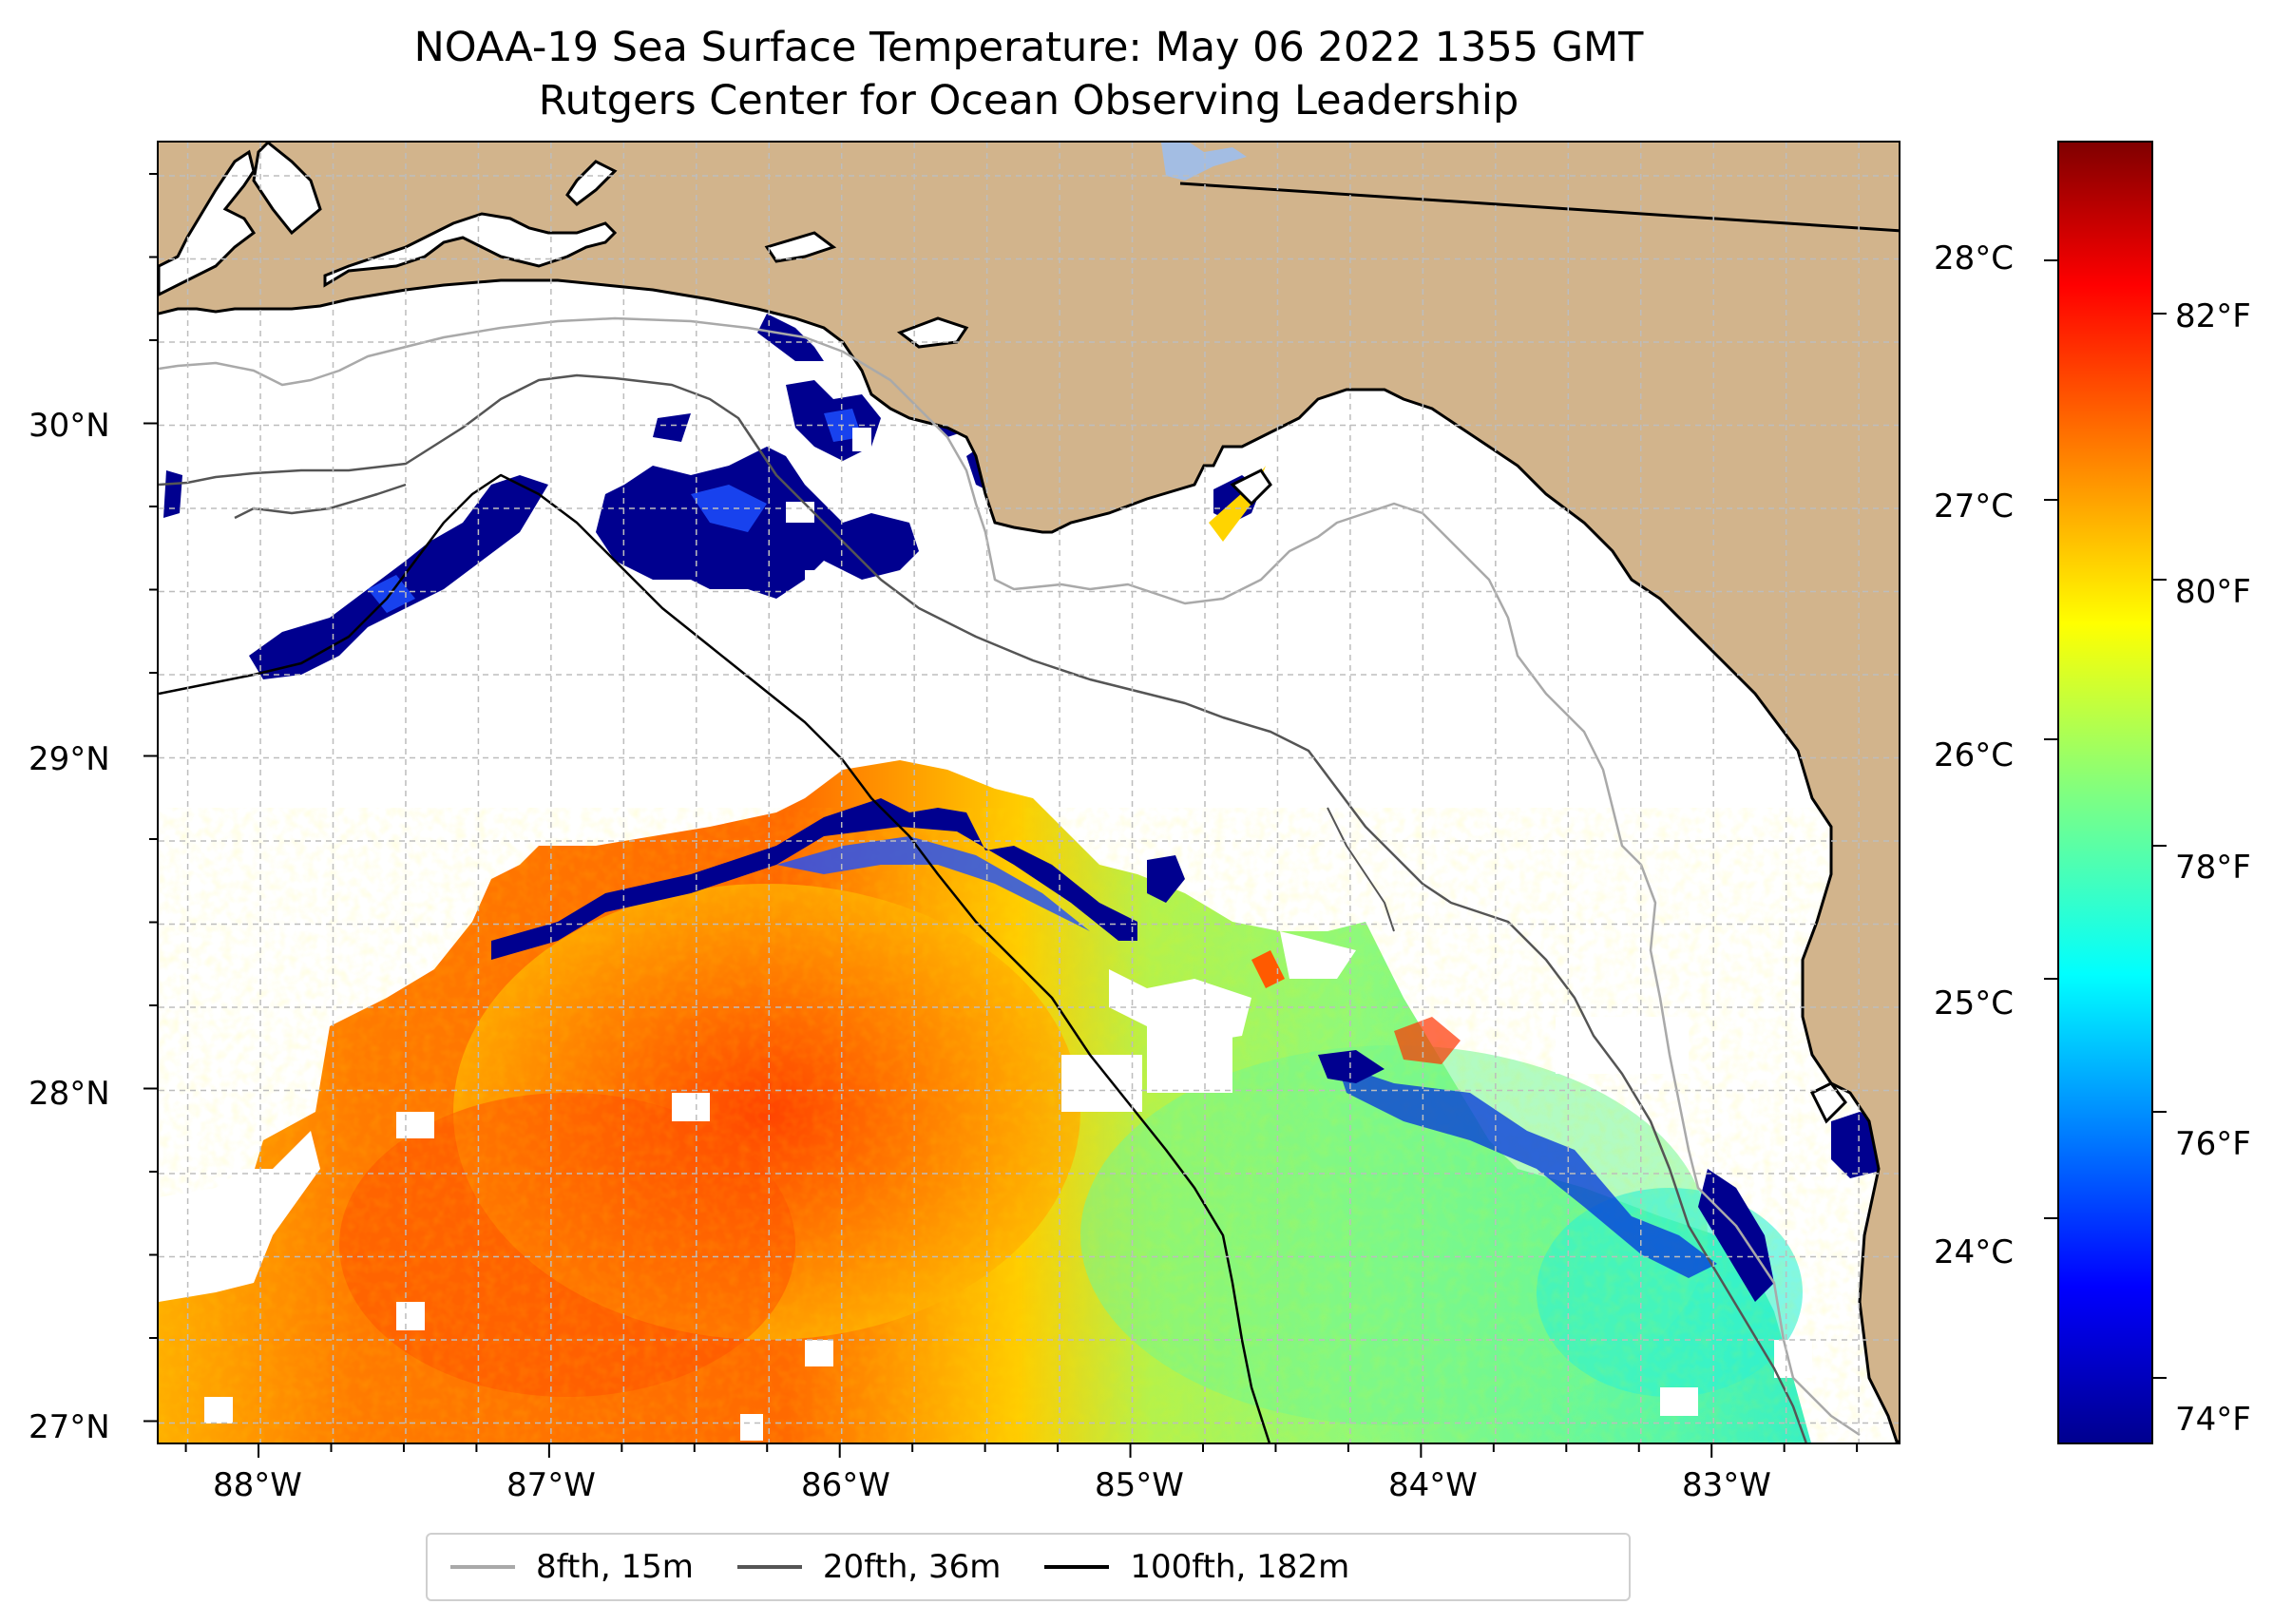 The width and height of the screenshot is (2292, 1624). I want to click on lat-label-28: 28°N, so click(69, 1094).